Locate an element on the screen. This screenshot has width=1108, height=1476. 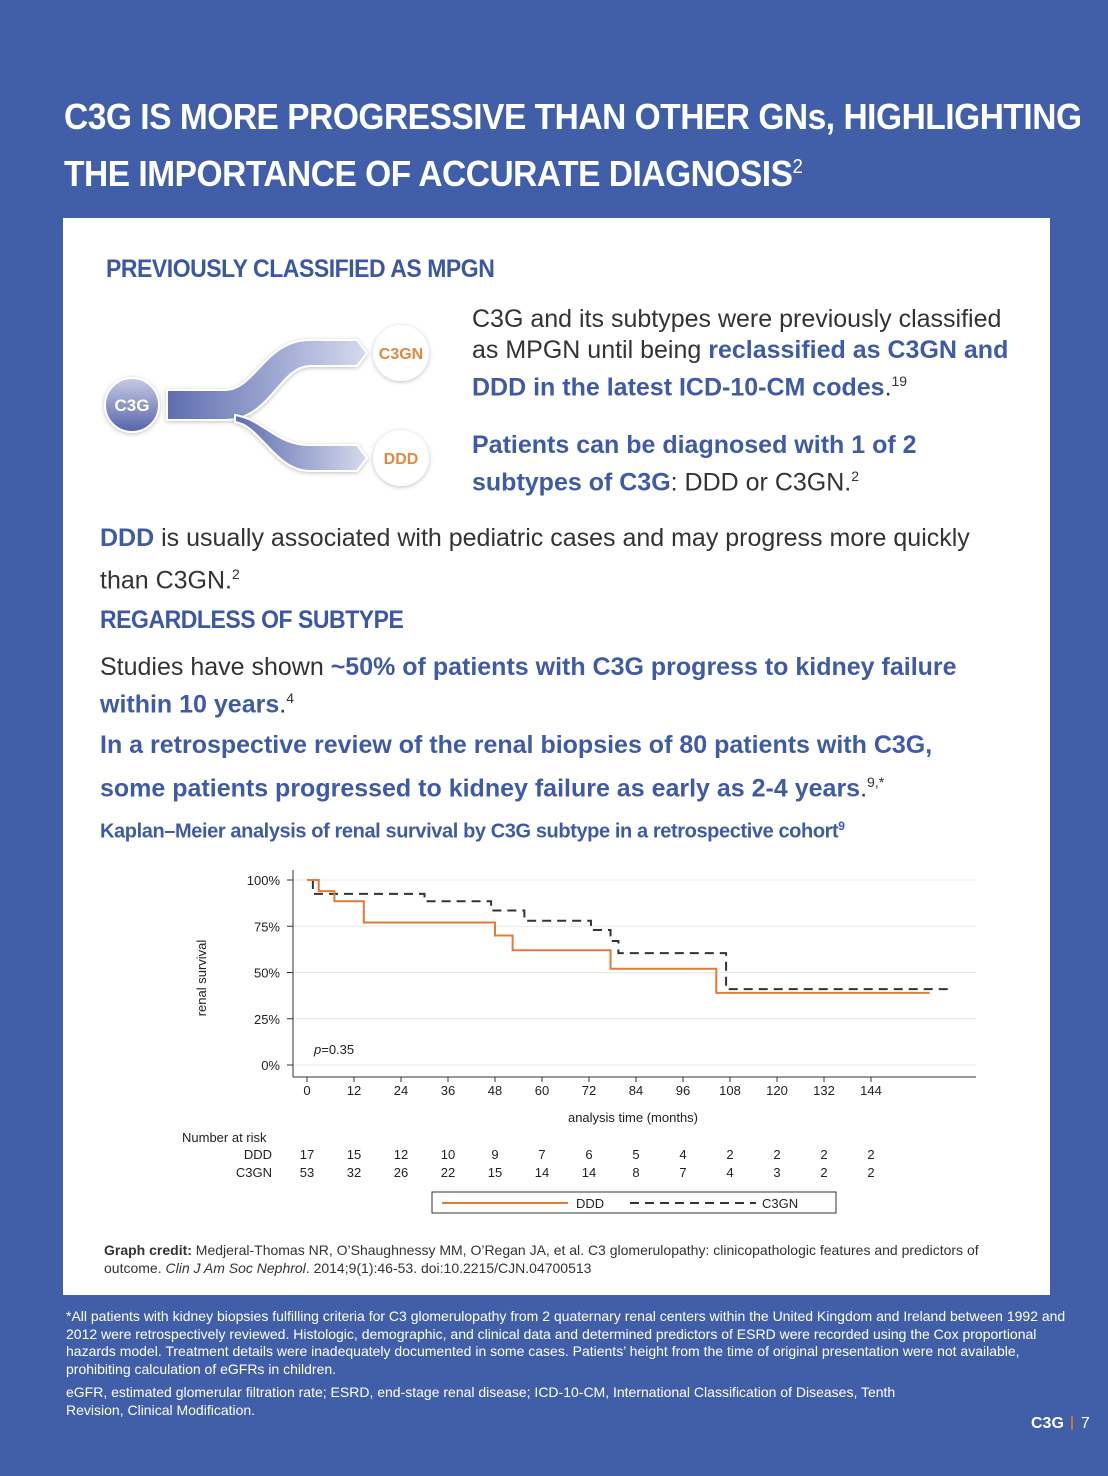
x-tick-label: 36 is located at coordinates (448, 1090).